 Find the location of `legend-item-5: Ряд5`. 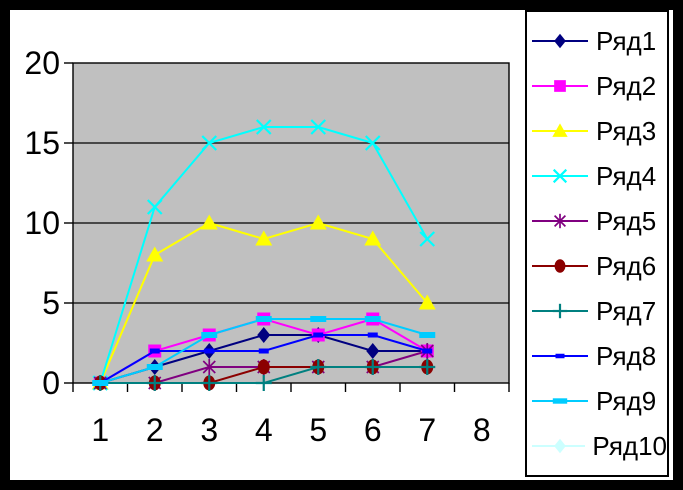

legend-item-5: Ряд5 is located at coordinates (597, 220).